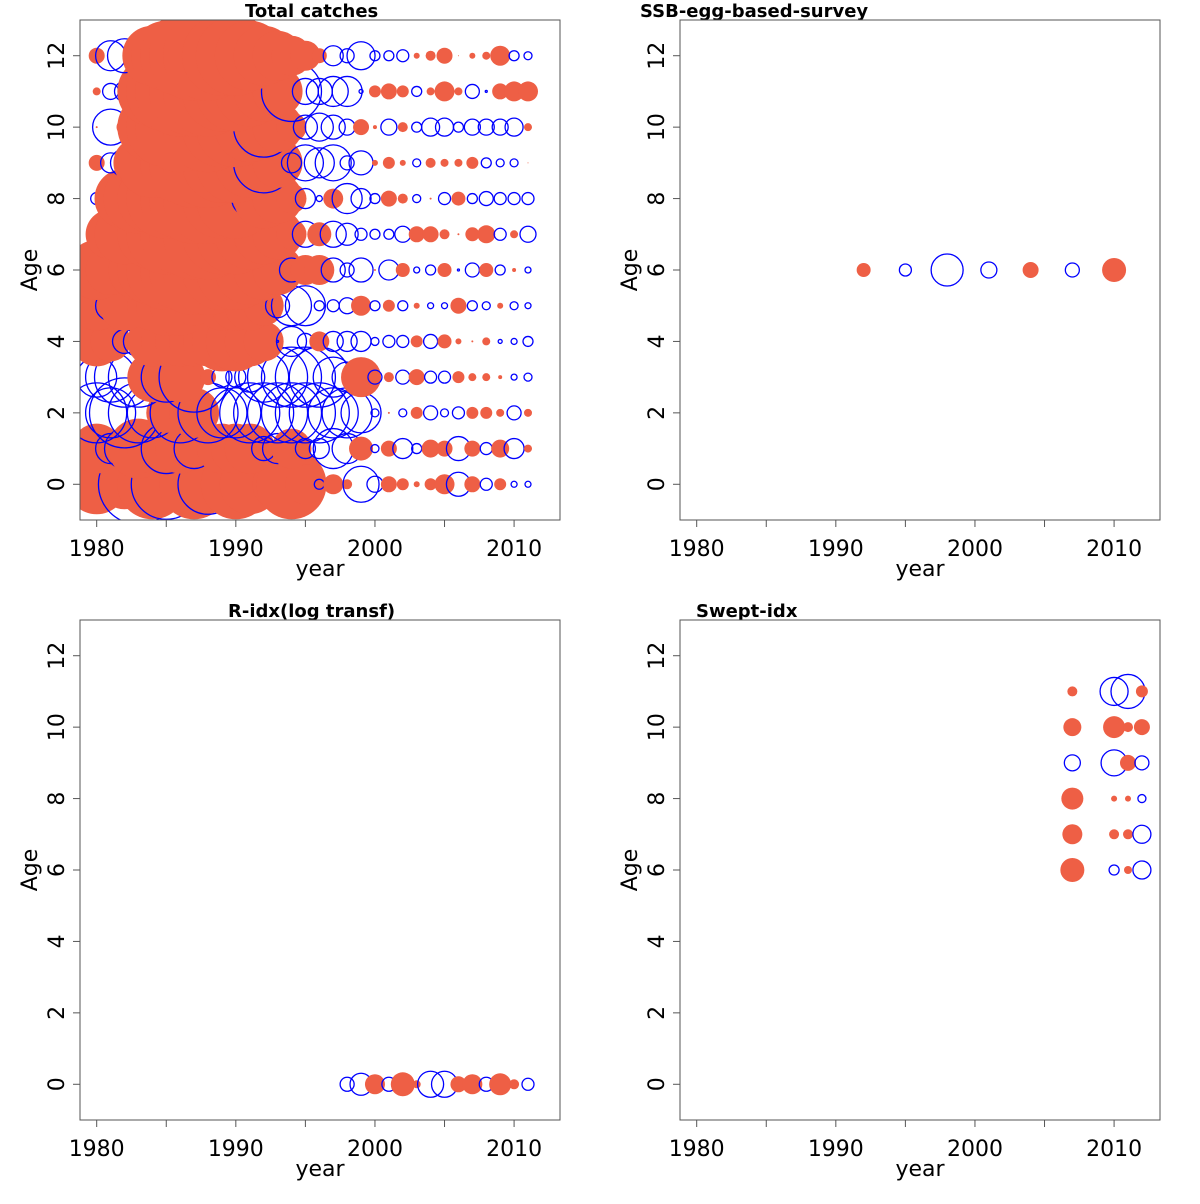  What do you see at coordinates (437, 1084) in the screenshot?
I see `bubbles` at bounding box center [437, 1084].